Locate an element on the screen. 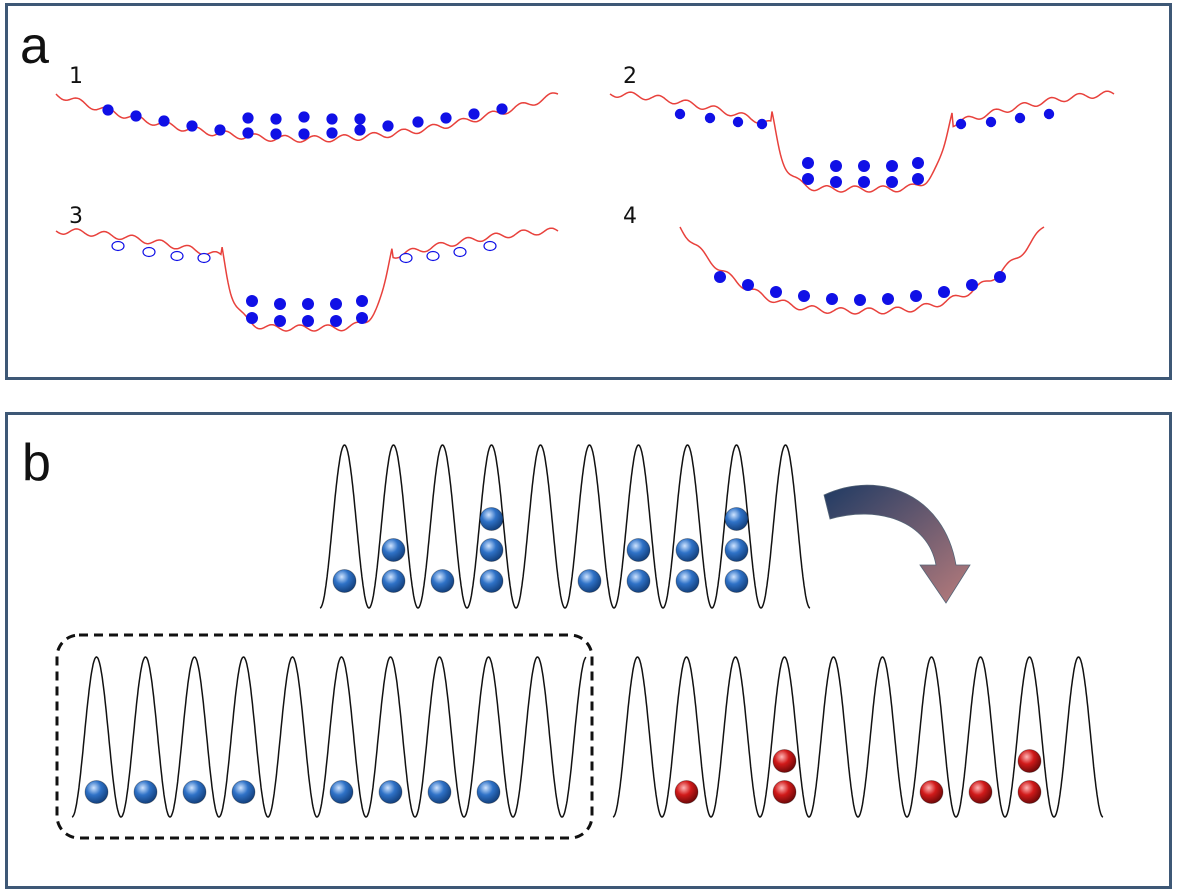 Image resolution: width=1177 pixels, height=892 pixels. transfer-arrow is located at coordinates (897, 544).